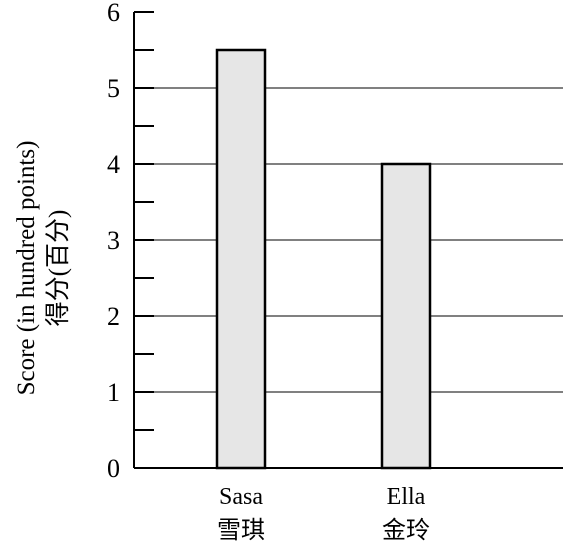  What do you see at coordinates (113, 13) in the screenshot?
I see `y-tick-label: 6` at bounding box center [113, 13].